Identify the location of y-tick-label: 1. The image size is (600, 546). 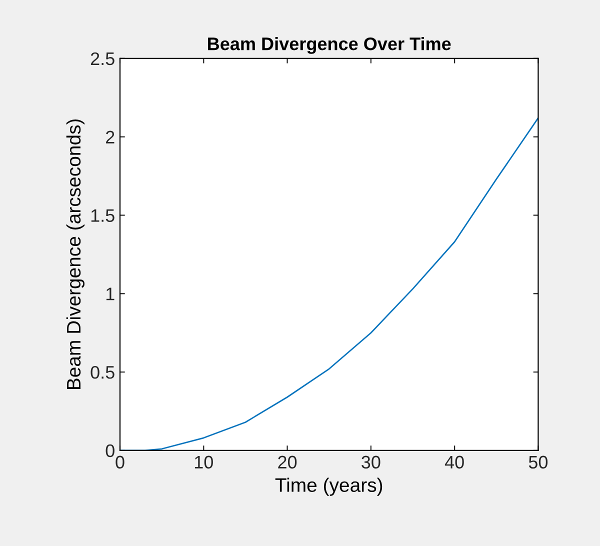
(110, 294).